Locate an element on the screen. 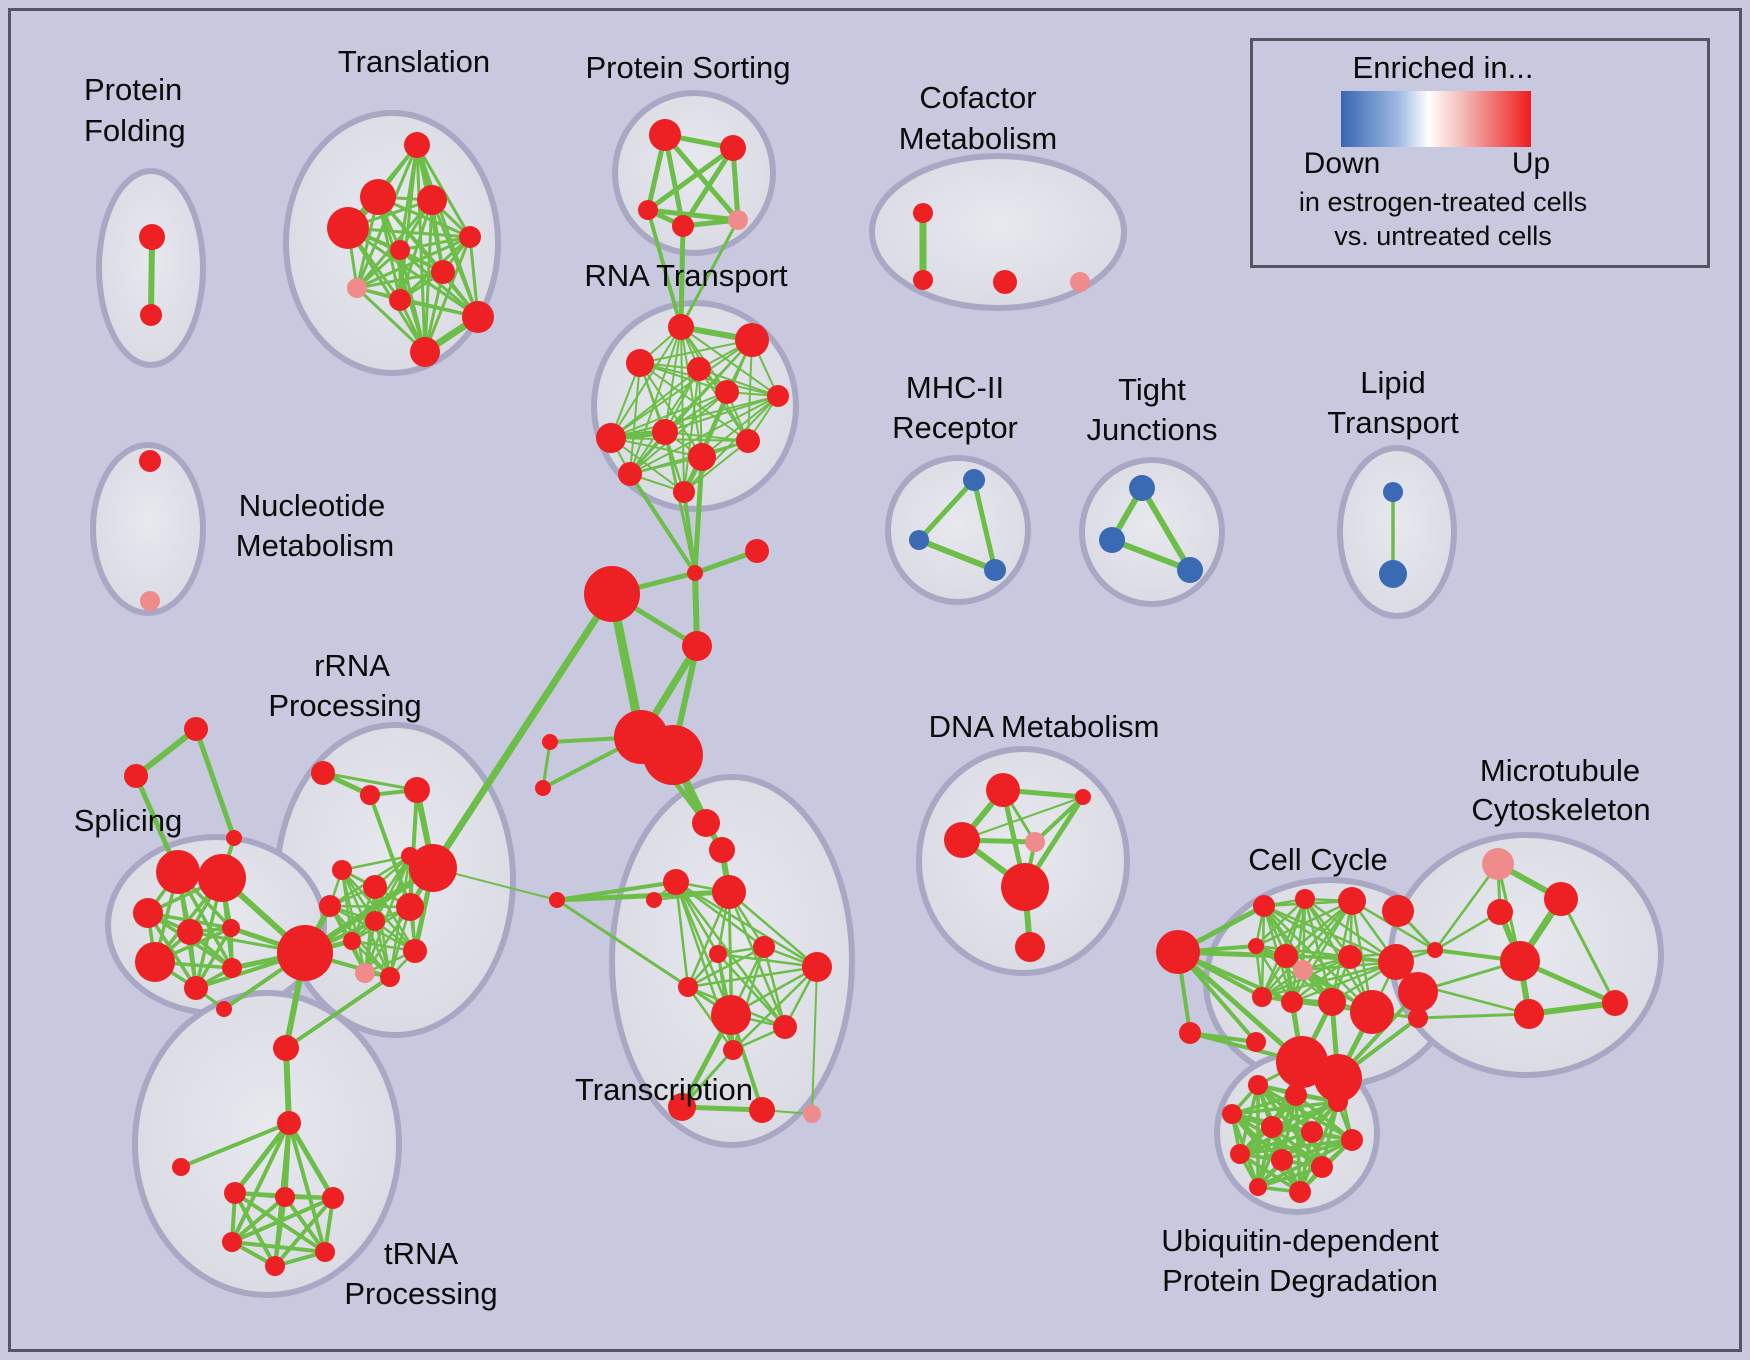 This screenshot has width=1750, height=1360. node-mtp is located at coordinates (1498, 864).